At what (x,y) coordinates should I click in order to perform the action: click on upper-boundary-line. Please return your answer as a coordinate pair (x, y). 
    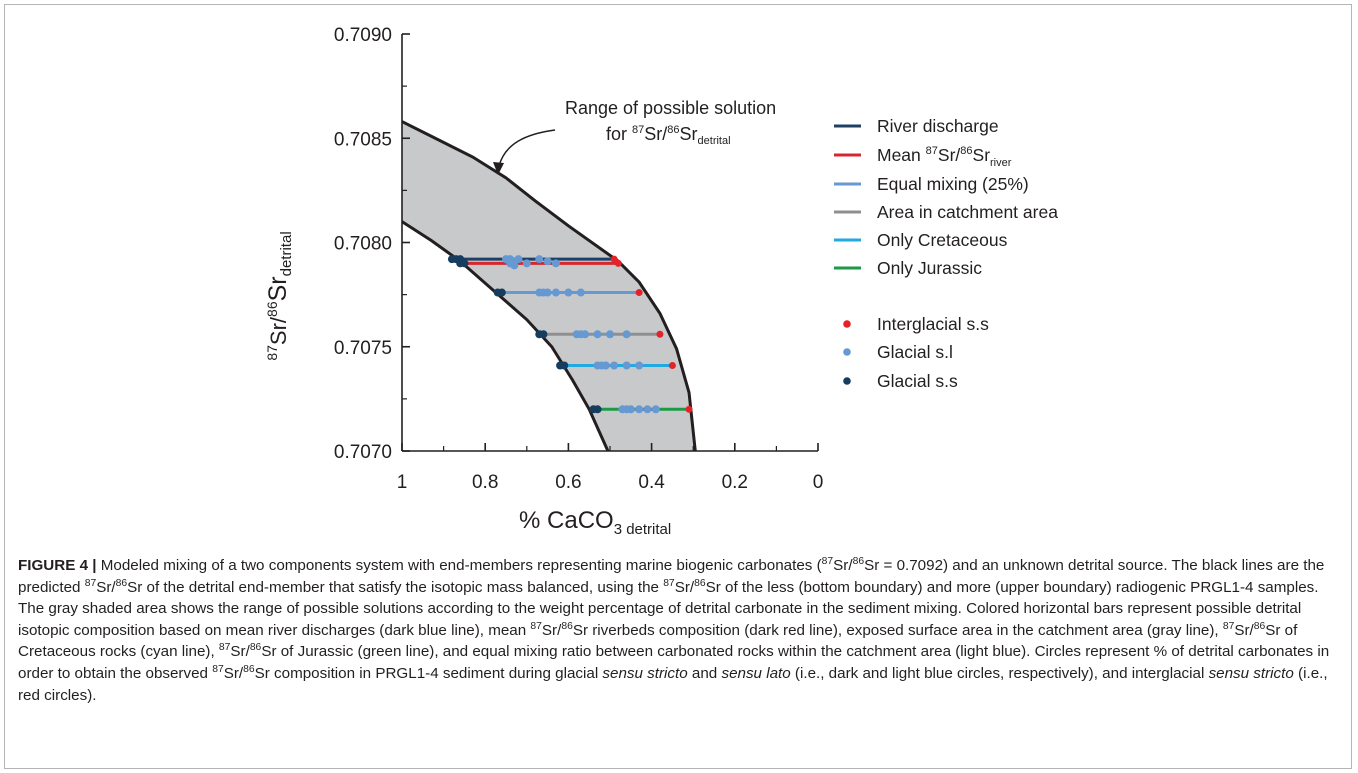
    Looking at the image, I should click on (549, 286).